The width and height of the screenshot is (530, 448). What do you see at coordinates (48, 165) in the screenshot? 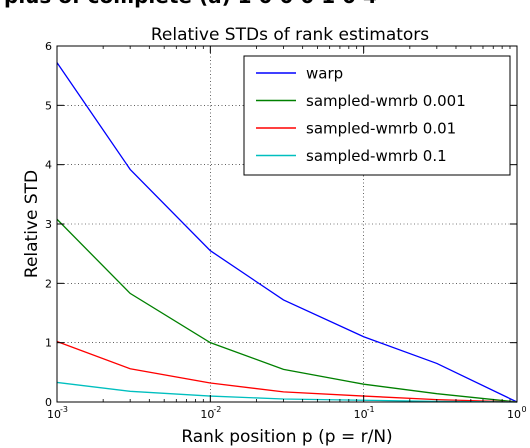
I see `y-tick-label: 4` at bounding box center [48, 165].